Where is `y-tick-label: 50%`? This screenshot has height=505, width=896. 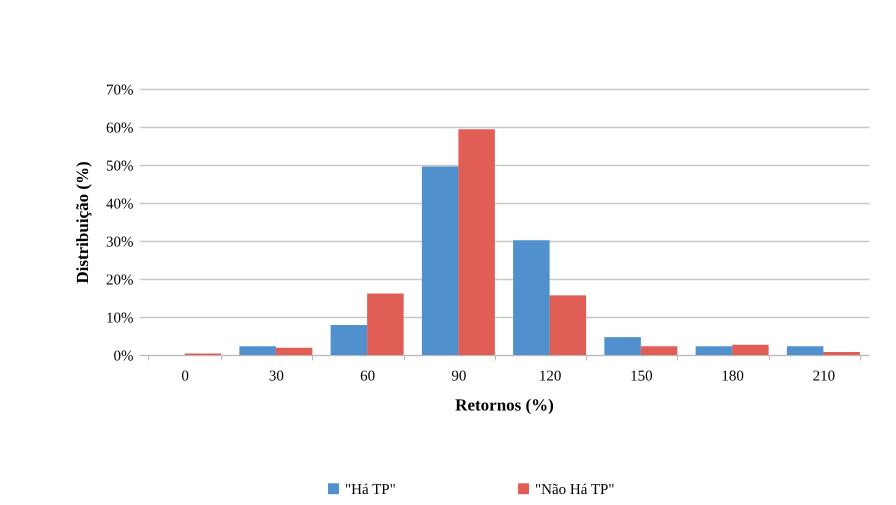 y-tick-label: 50% is located at coordinates (120, 166).